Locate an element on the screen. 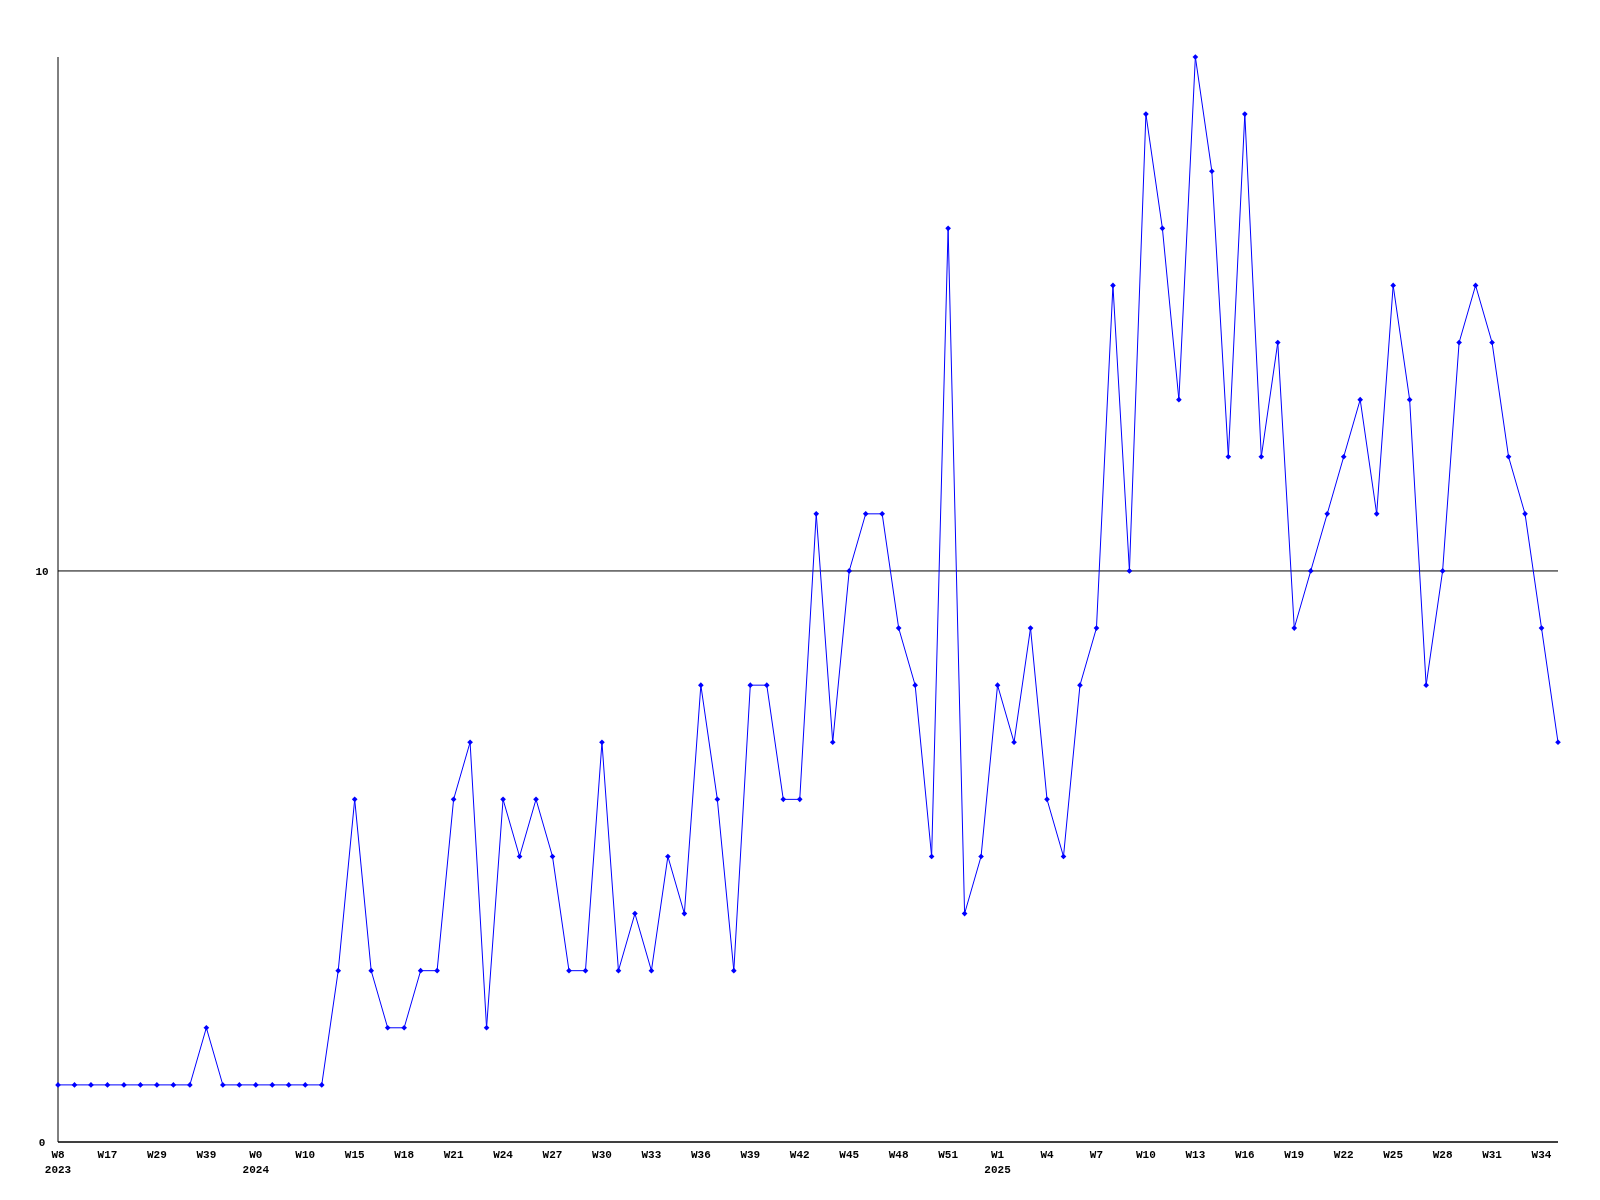  x-tick-label: W13 is located at coordinates (1195, 1155).